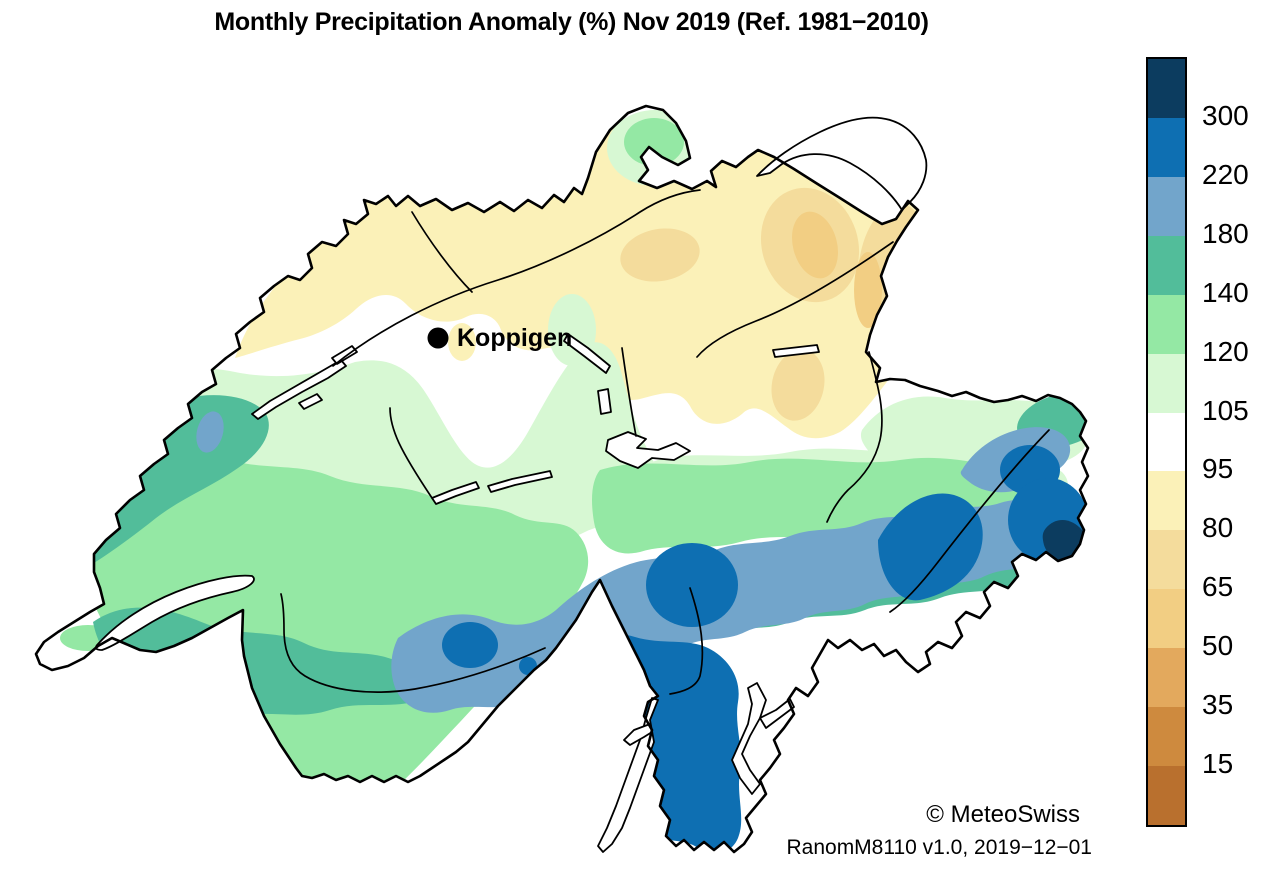 The image size is (1280, 876). Describe the element at coordinates (1218, 646) in the screenshot. I see `legend-tick-label: 50` at that location.